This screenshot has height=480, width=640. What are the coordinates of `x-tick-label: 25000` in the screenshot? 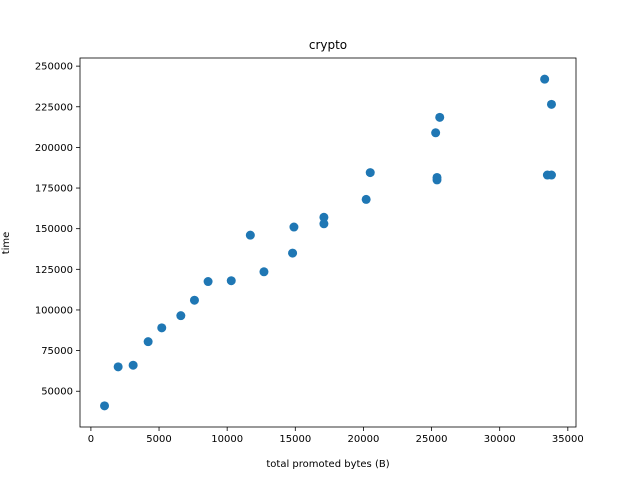 It's located at (432, 439).